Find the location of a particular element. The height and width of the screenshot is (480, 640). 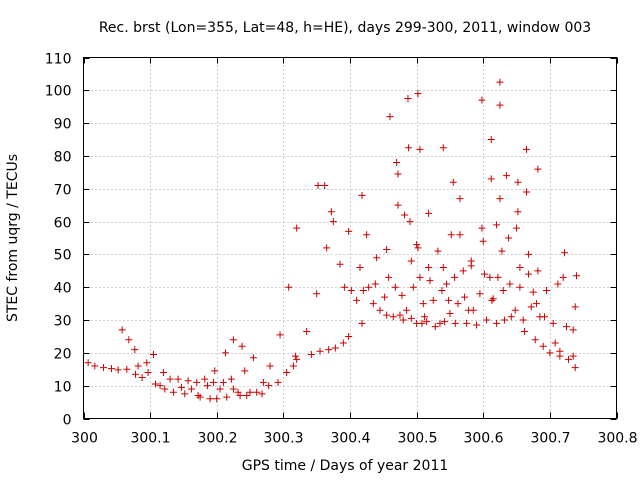

x-tick-label: 300.6 is located at coordinates (483, 439).